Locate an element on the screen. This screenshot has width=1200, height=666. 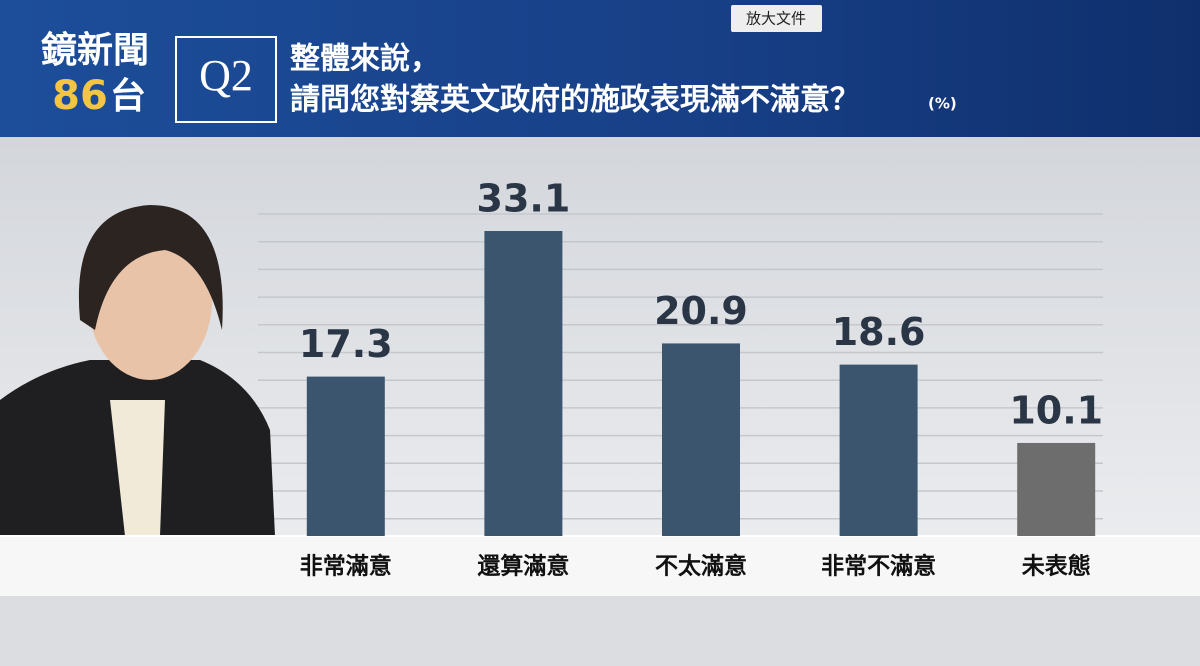
value-label: 18.6 is located at coordinates (879, 332).